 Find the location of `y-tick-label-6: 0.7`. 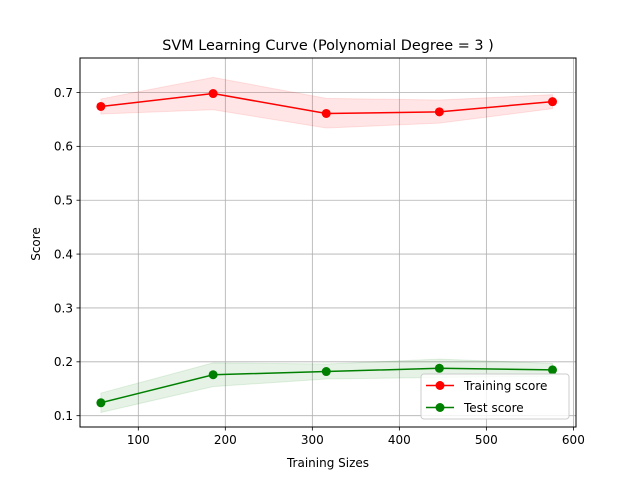

y-tick-label-6: 0.7 is located at coordinates (63, 93).